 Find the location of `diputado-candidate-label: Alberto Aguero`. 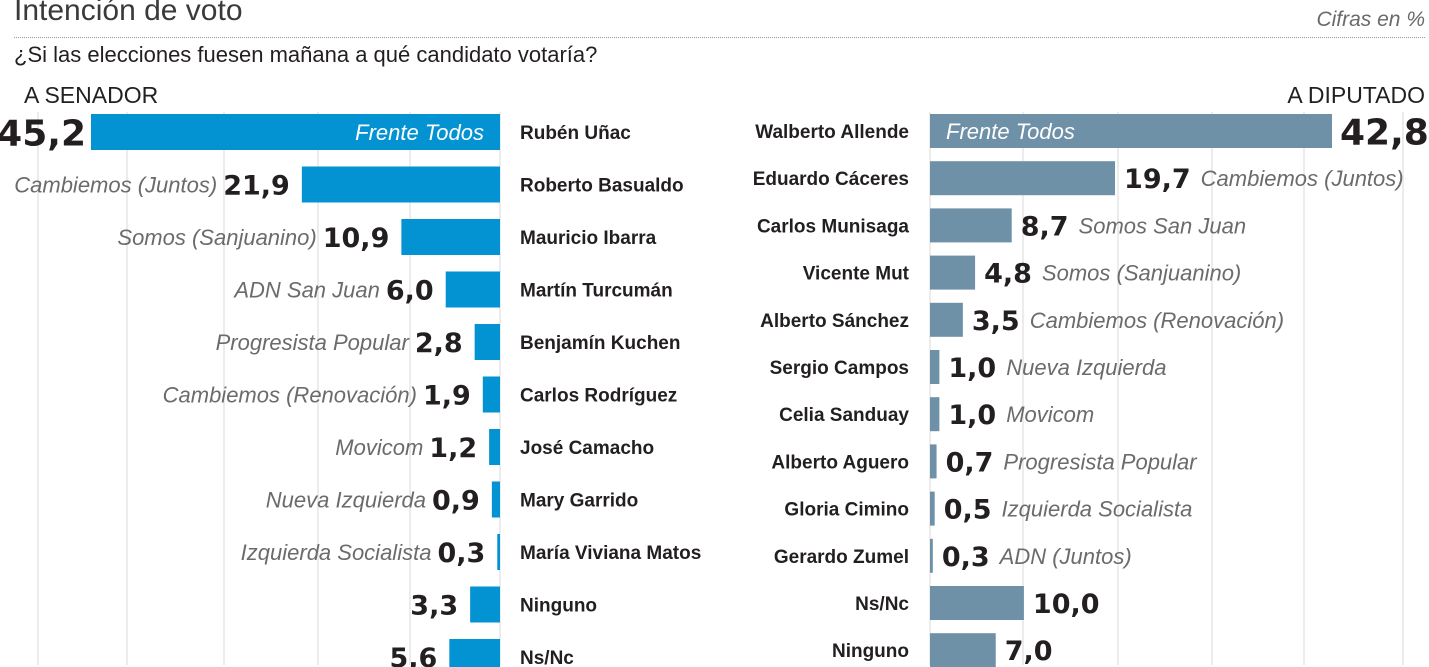

diputado-candidate-label: Alberto Aguero is located at coordinates (840, 462).